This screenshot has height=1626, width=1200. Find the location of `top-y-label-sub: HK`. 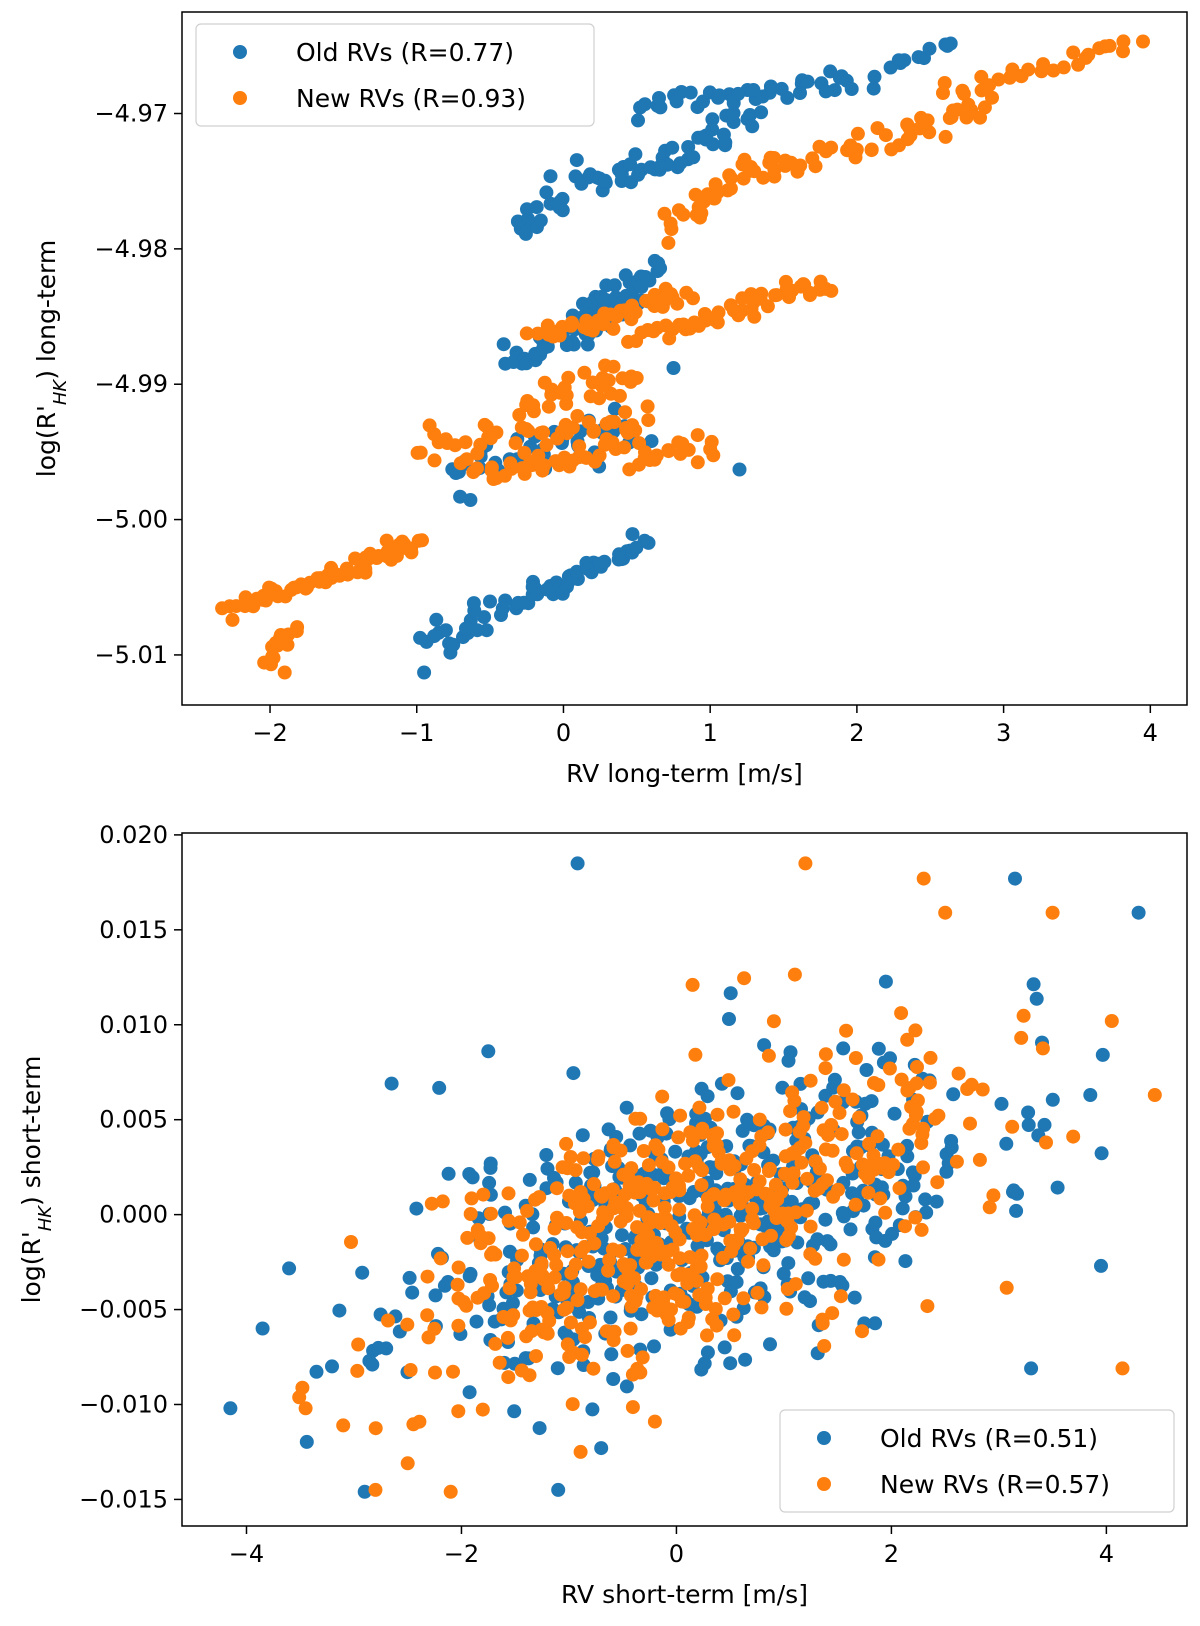

top-y-label-sub: HK is located at coordinates (60, 392).